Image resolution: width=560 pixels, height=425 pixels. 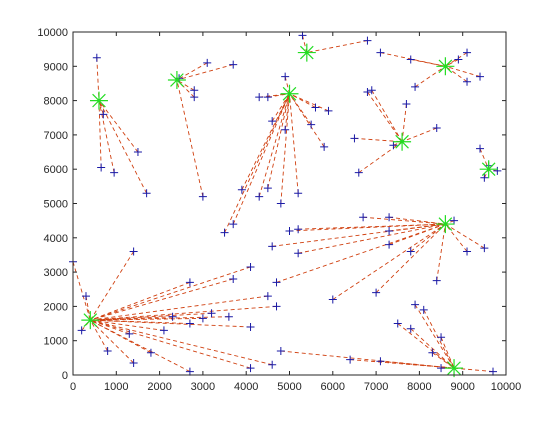 What do you see at coordinates (56, 67) in the screenshot?
I see `y-tick-label: 9000` at bounding box center [56, 67].